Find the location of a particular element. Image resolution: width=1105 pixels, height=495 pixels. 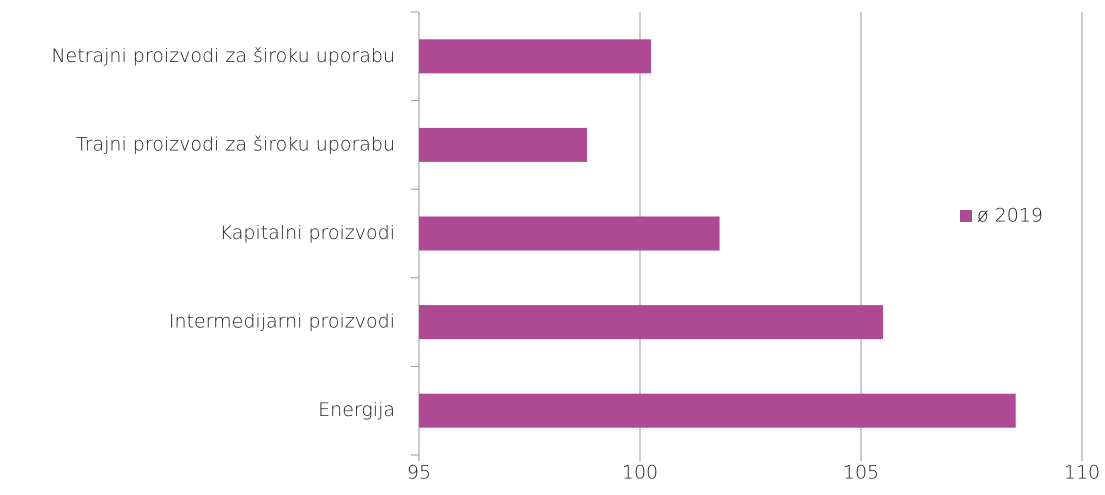

y-tick-label: Kapitalni proizvodi is located at coordinates (307, 233).